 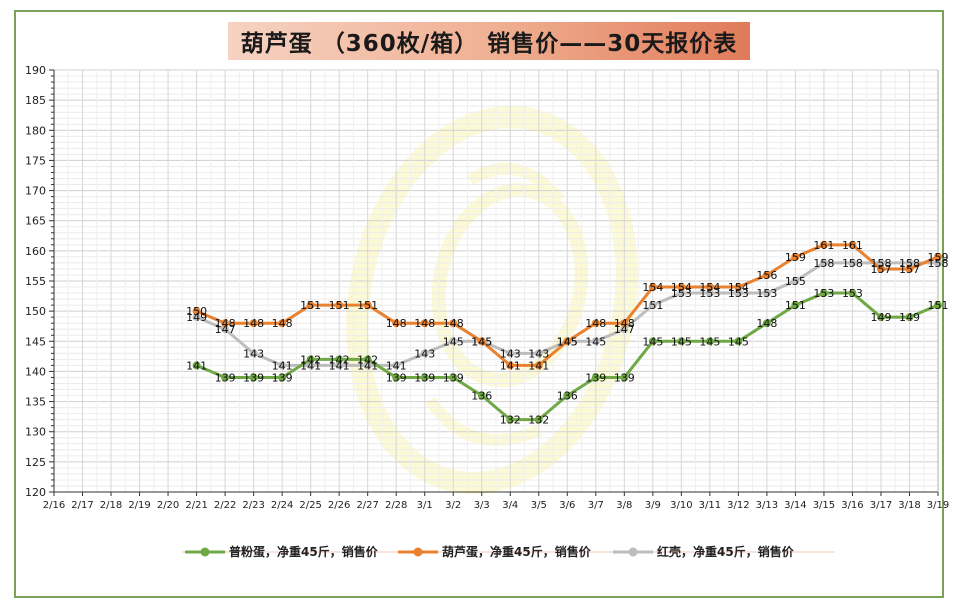 What do you see at coordinates (282, 505) in the screenshot?
I see `x-tick-label: 2/24` at bounding box center [282, 505].